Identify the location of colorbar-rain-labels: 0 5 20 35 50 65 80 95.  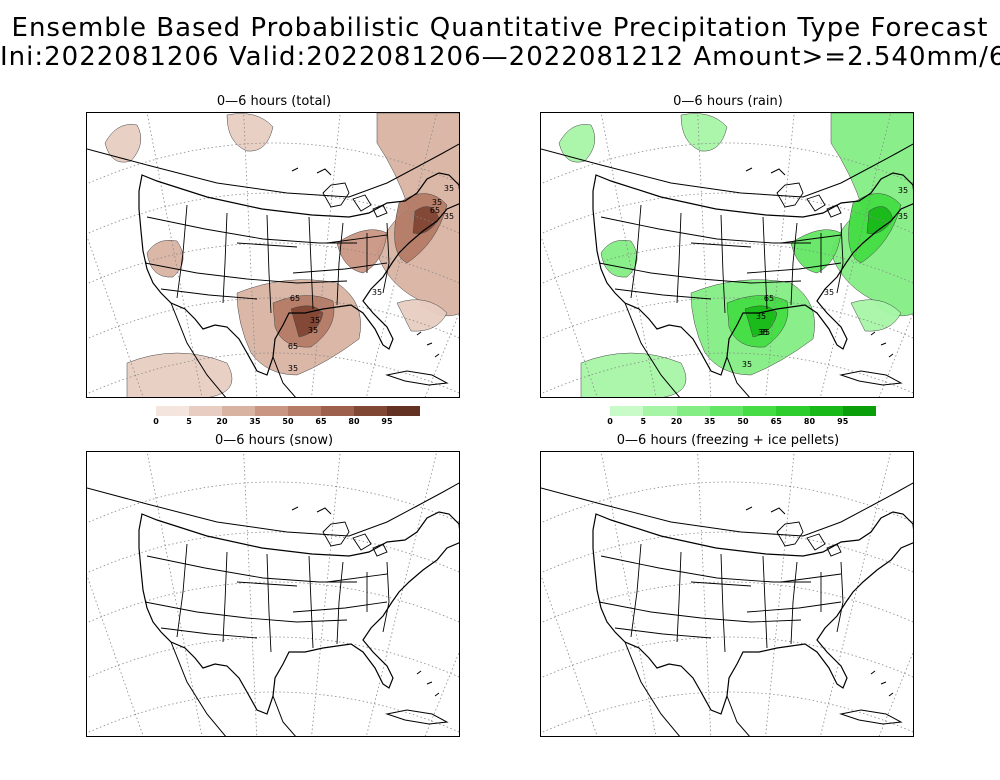
(741, 423).